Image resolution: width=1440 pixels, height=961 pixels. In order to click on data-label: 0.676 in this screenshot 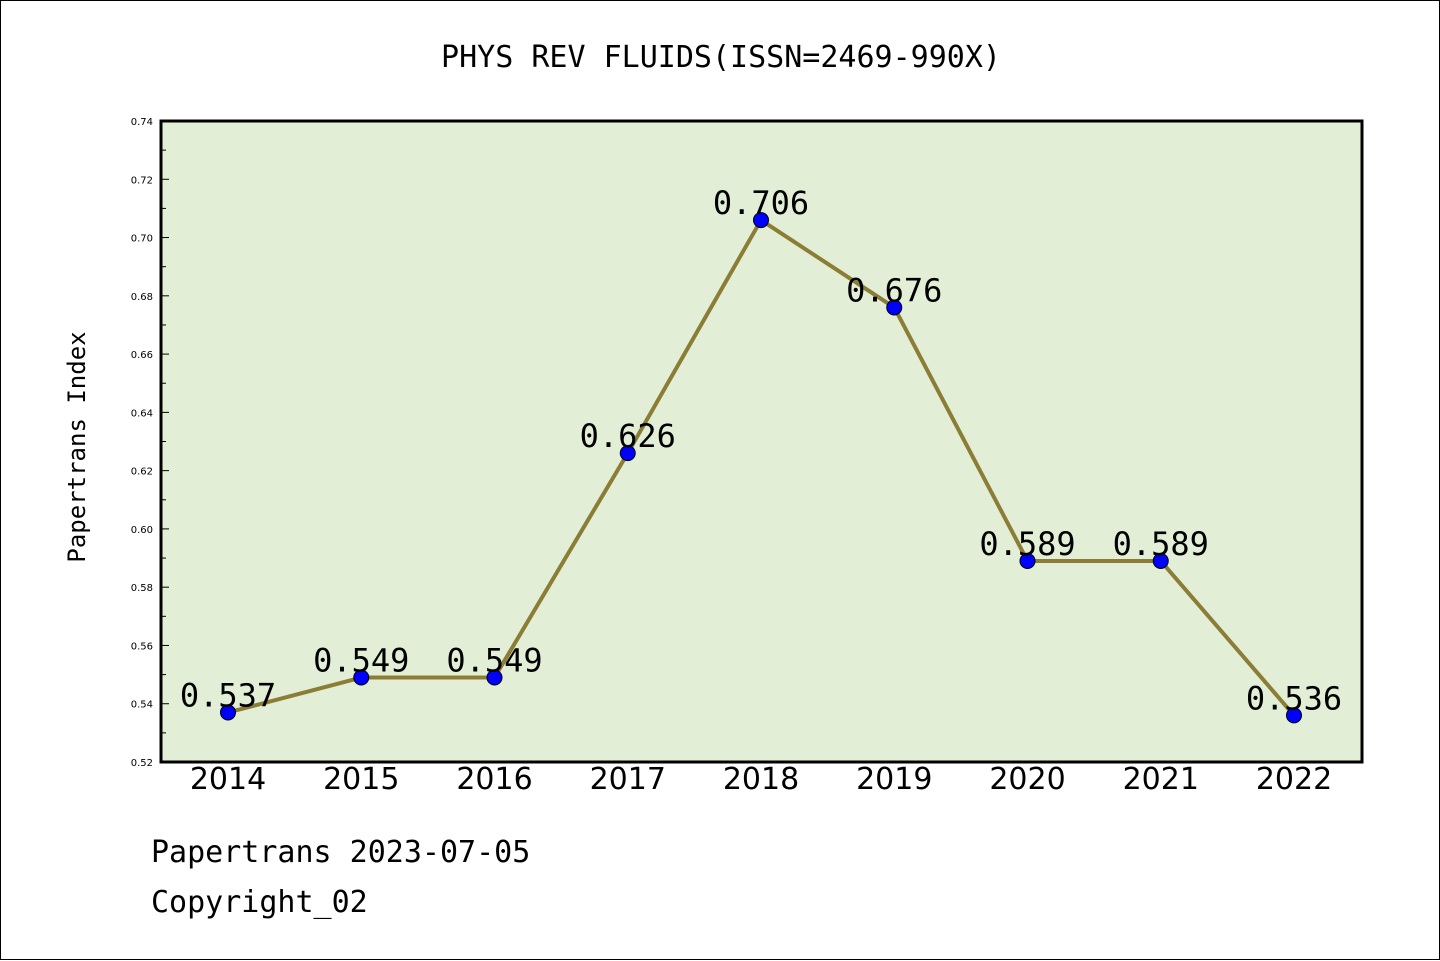, I will do `click(894, 290)`.